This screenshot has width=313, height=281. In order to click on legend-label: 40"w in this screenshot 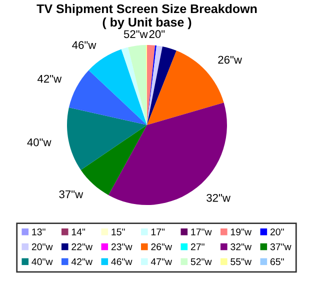, I will do `click(42, 262)`.